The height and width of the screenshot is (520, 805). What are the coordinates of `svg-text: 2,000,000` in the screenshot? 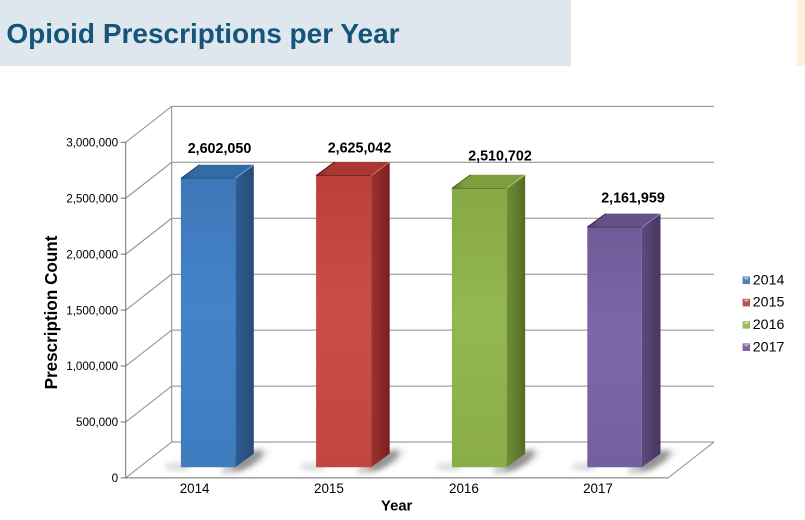 It's located at (92, 254).